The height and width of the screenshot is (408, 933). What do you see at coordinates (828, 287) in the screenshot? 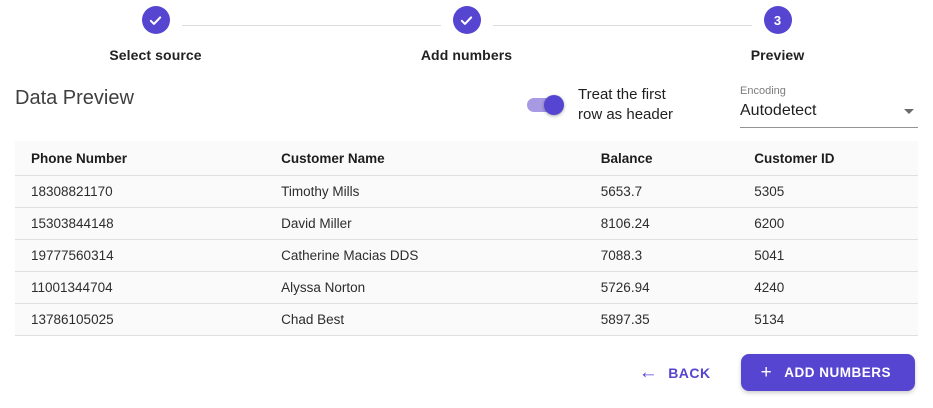
I see `table-cell: 4240` at bounding box center [828, 287].